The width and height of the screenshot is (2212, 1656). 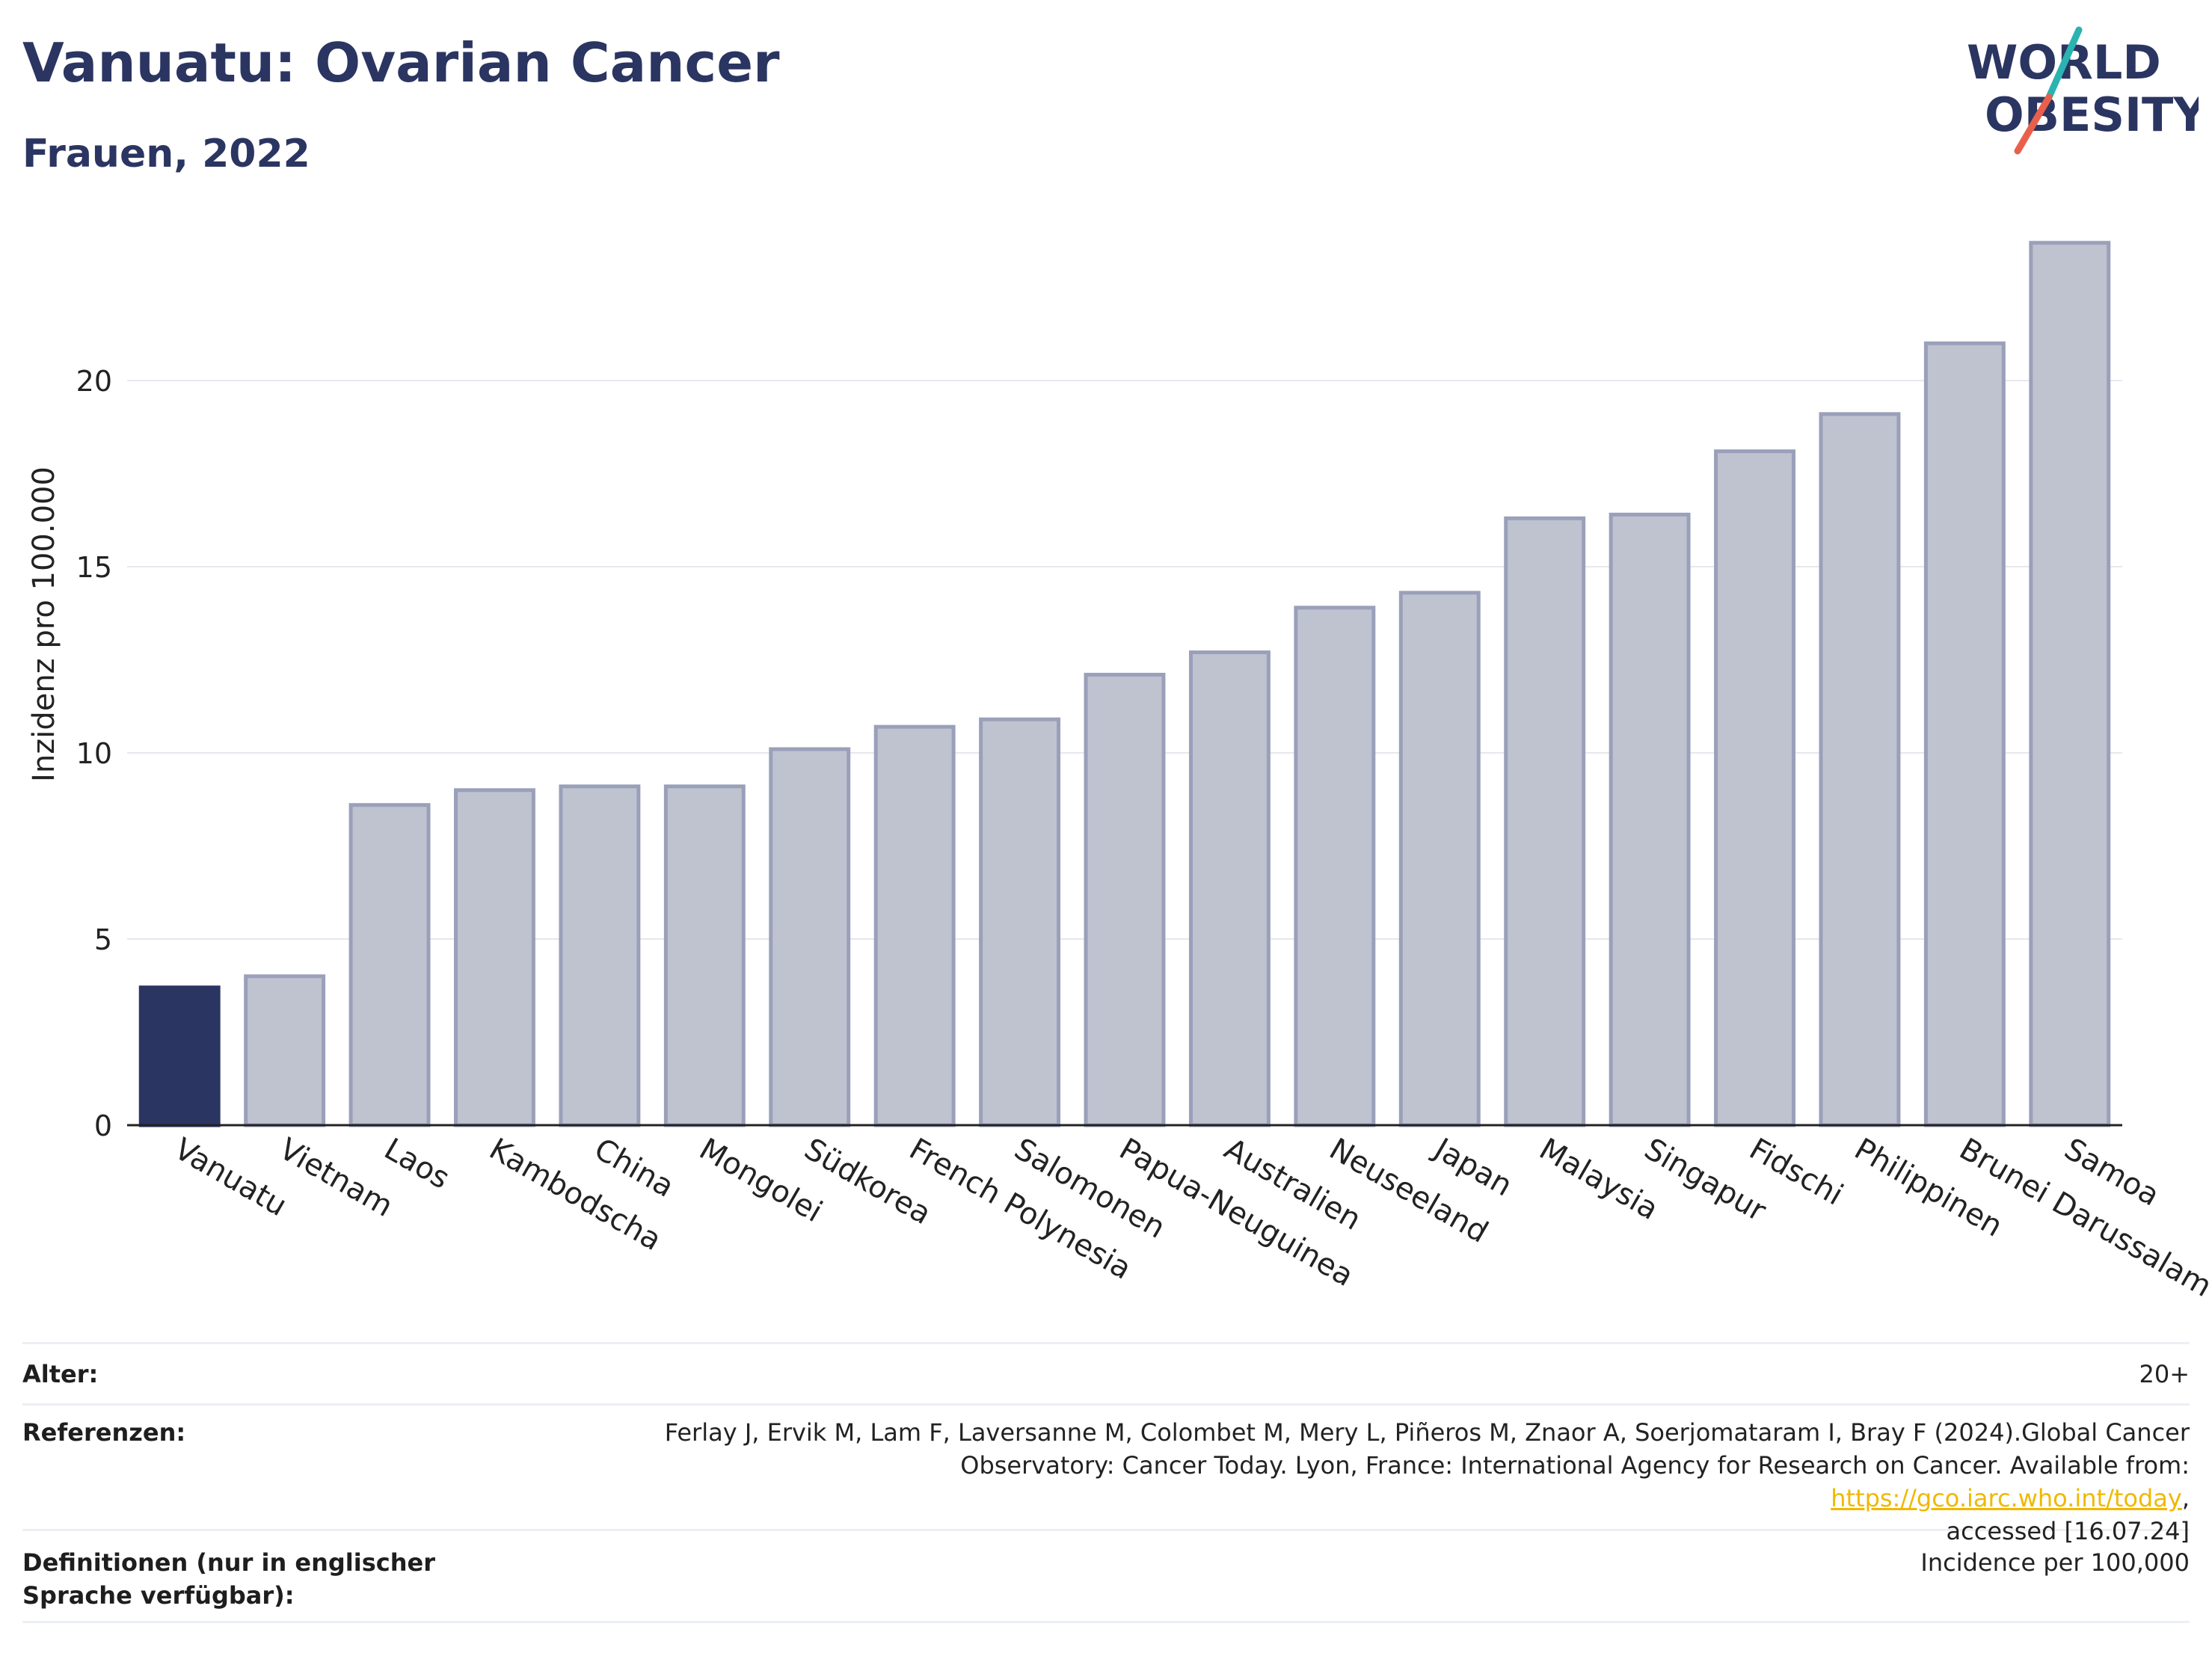 What do you see at coordinates (166, 154) in the screenshot?
I see `chart-subtitle: Frauen, 2022` at bounding box center [166, 154].